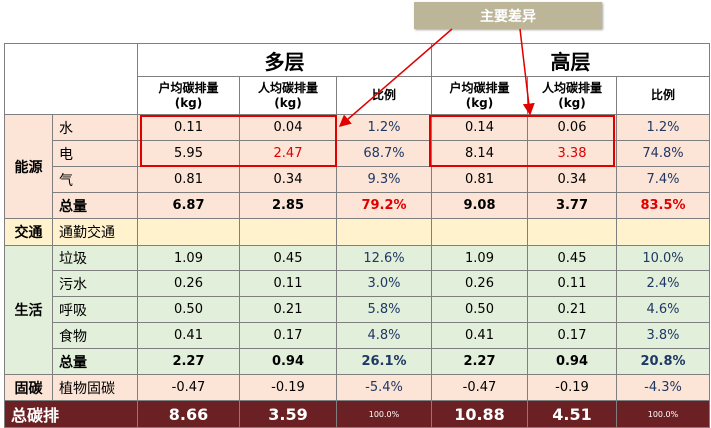  Describe the element at coordinates (95, 309) in the screenshot. I see `row-label: 呼吸` at that location.